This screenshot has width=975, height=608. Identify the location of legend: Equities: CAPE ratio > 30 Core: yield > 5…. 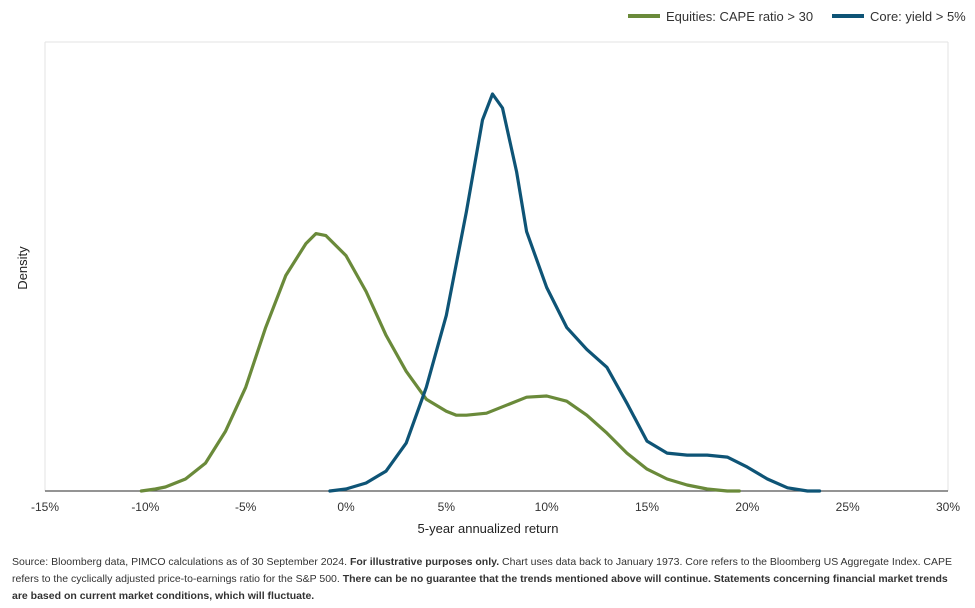
(797, 16).